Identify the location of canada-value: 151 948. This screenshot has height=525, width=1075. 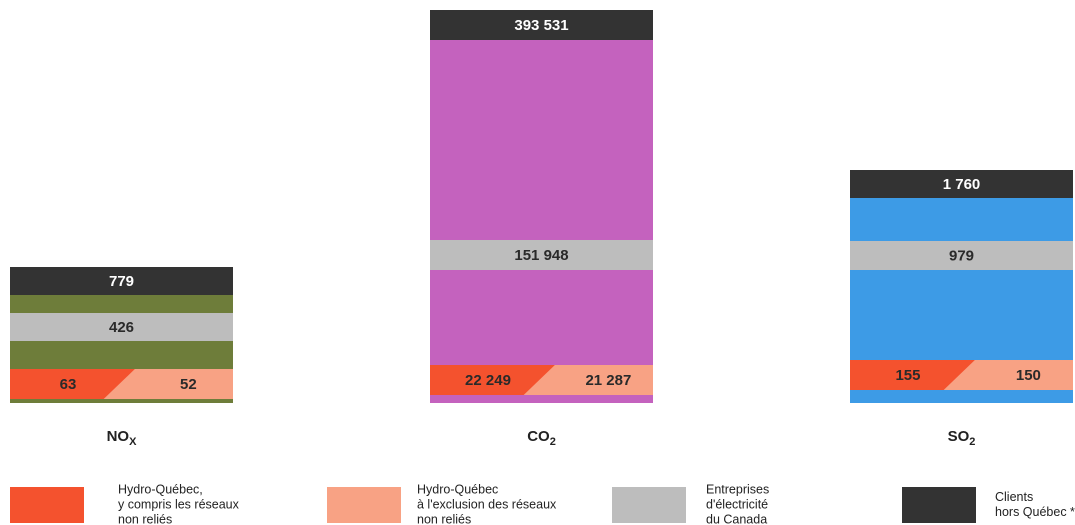
(541, 255).